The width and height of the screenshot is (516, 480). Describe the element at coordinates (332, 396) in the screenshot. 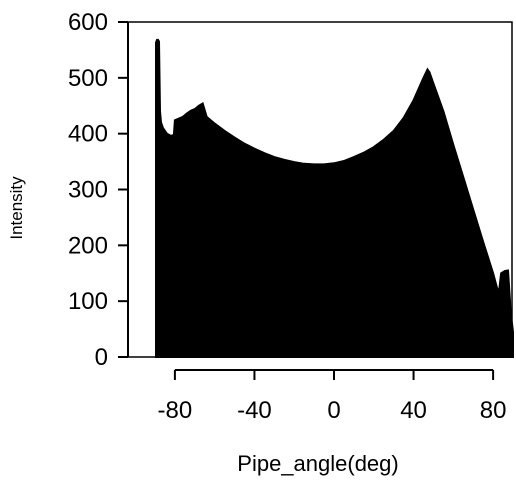

I see `x-axis: -80 -40 0 40 80` at that location.